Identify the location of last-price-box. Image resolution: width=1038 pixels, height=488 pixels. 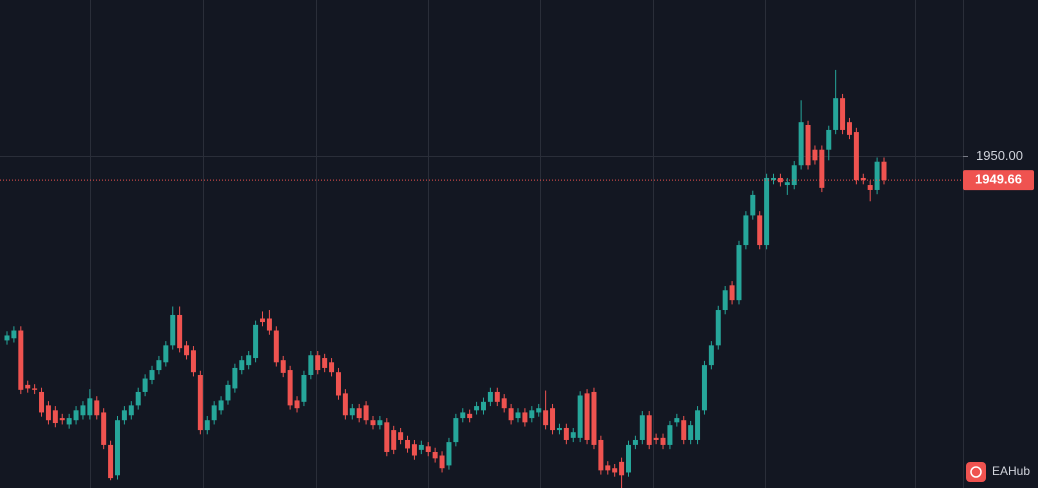
(998, 180).